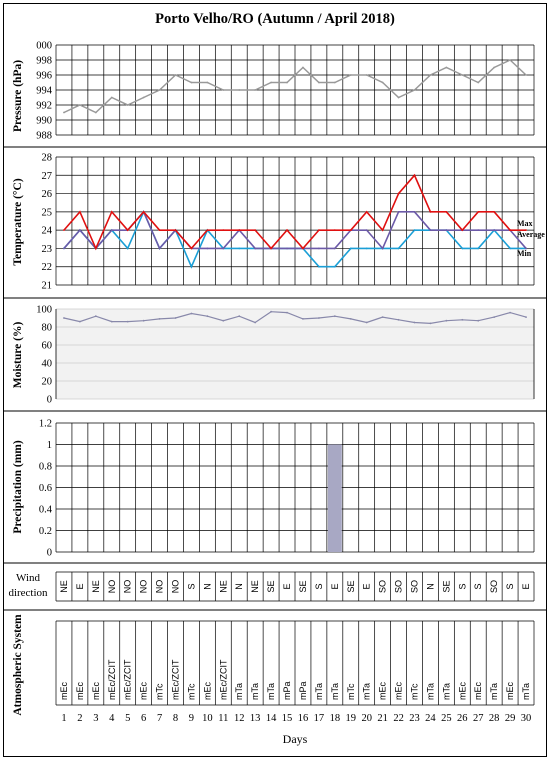 The width and height of the screenshot is (550, 760). What do you see at coordinates (28, 593) in the screenshot?
I see `wind-direction-label-line2: direction` at bounding box center [28, 593].